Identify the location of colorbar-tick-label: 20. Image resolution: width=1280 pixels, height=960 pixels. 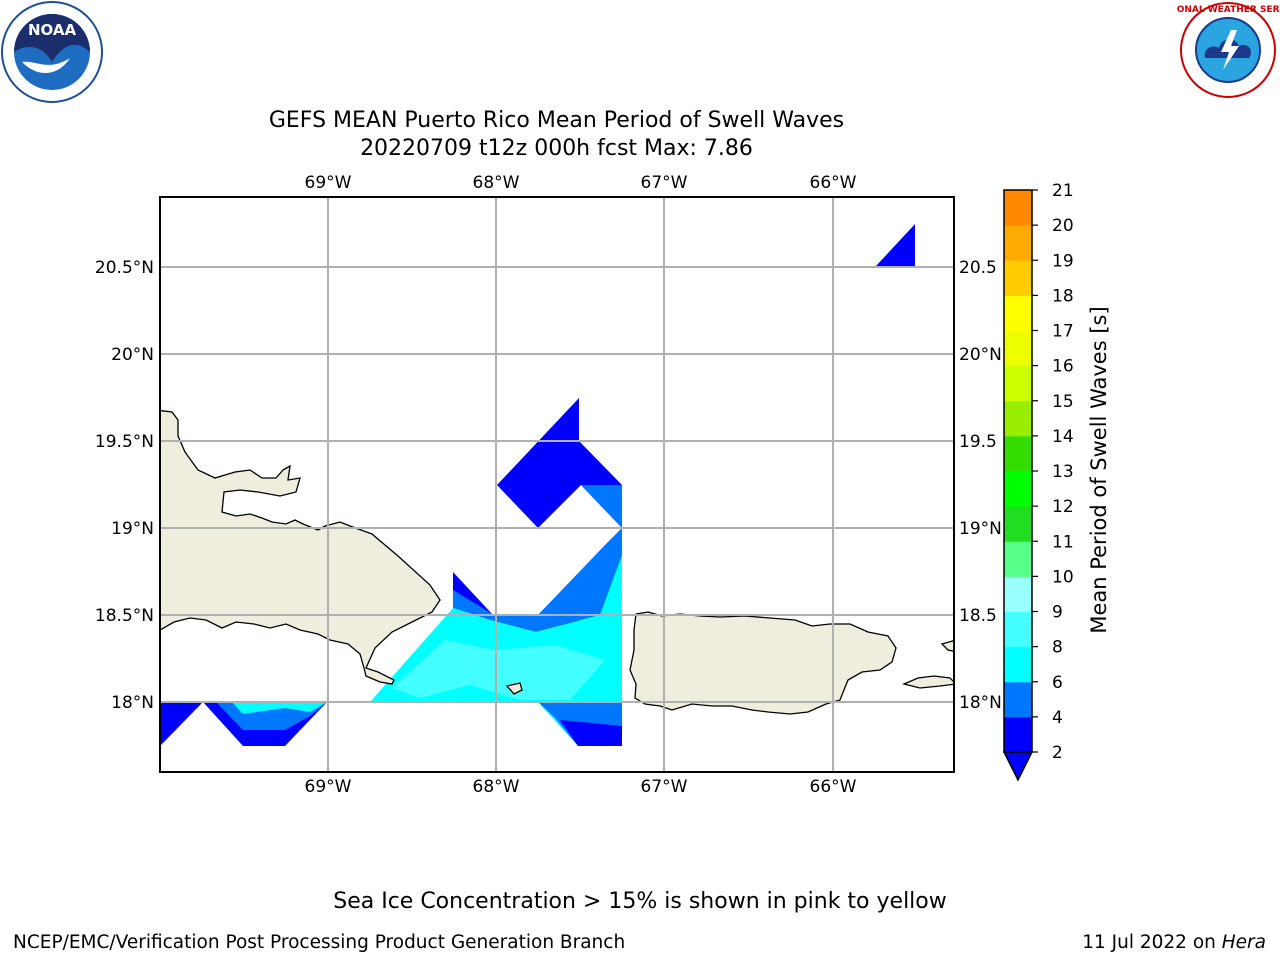
(1063, 226).